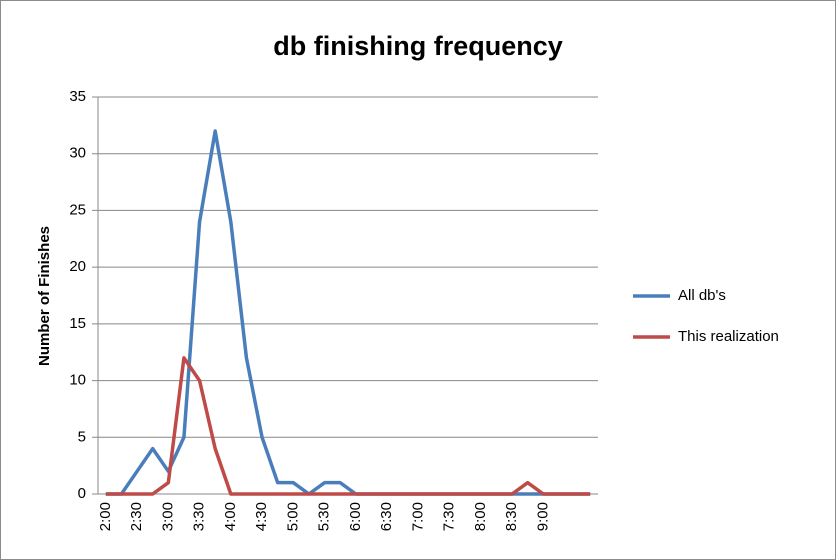 This screenshot has height=560, width=836. Describe the element at coordinates (82, 436) in the screenshot. I see `y-tick-label: 5` at that location.